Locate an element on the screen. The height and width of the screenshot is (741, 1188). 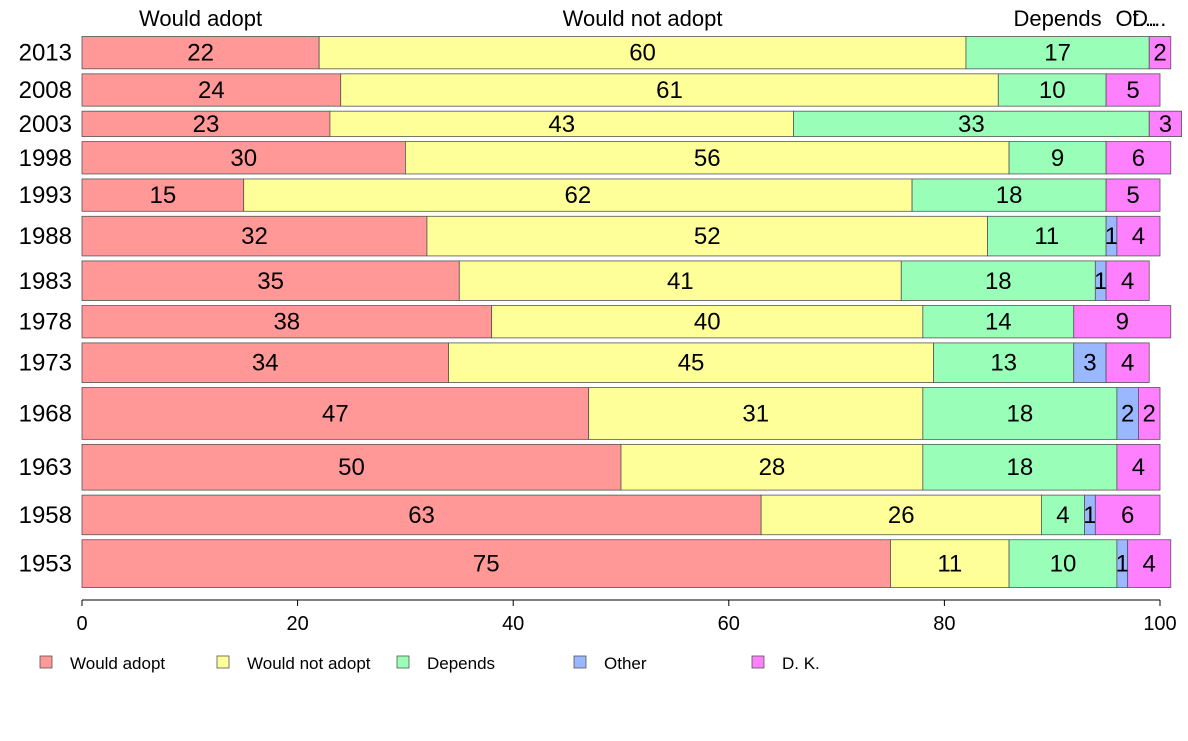
data-label: 23 is located at coordinates (206, 124).